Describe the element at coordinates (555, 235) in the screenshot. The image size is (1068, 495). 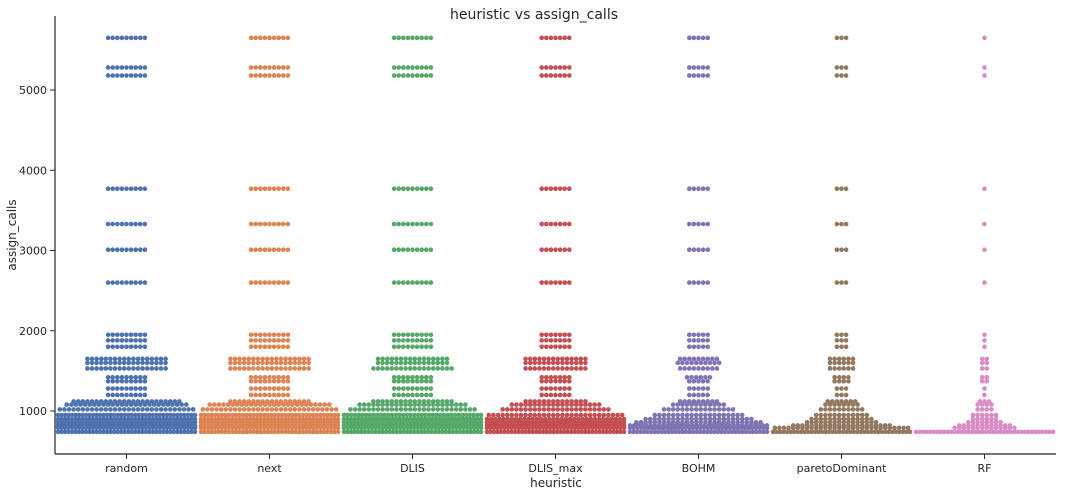
I see `series-dlis-max` at that location.